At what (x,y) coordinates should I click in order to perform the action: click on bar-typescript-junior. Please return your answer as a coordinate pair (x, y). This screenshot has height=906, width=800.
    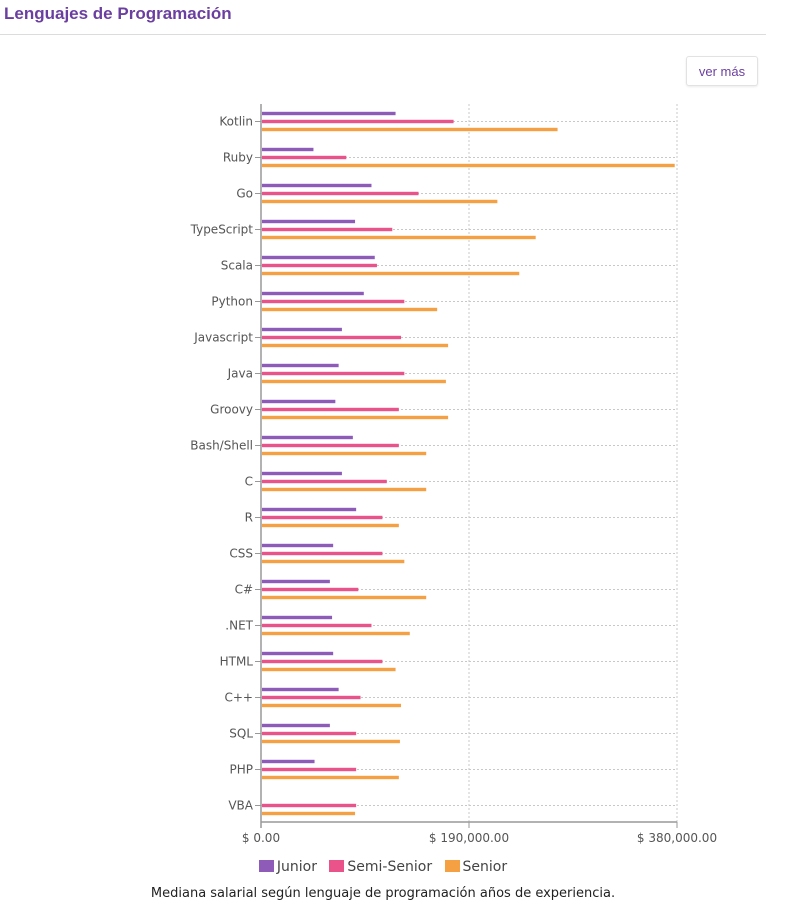
    Looking at the image, I should click on (309, 221).